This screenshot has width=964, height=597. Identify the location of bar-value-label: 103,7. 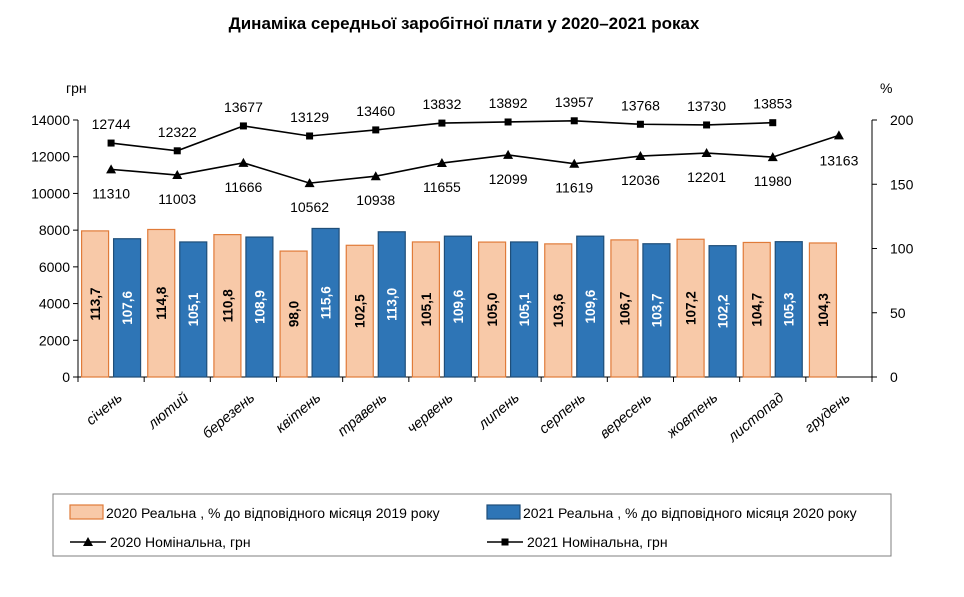
(656, 310).